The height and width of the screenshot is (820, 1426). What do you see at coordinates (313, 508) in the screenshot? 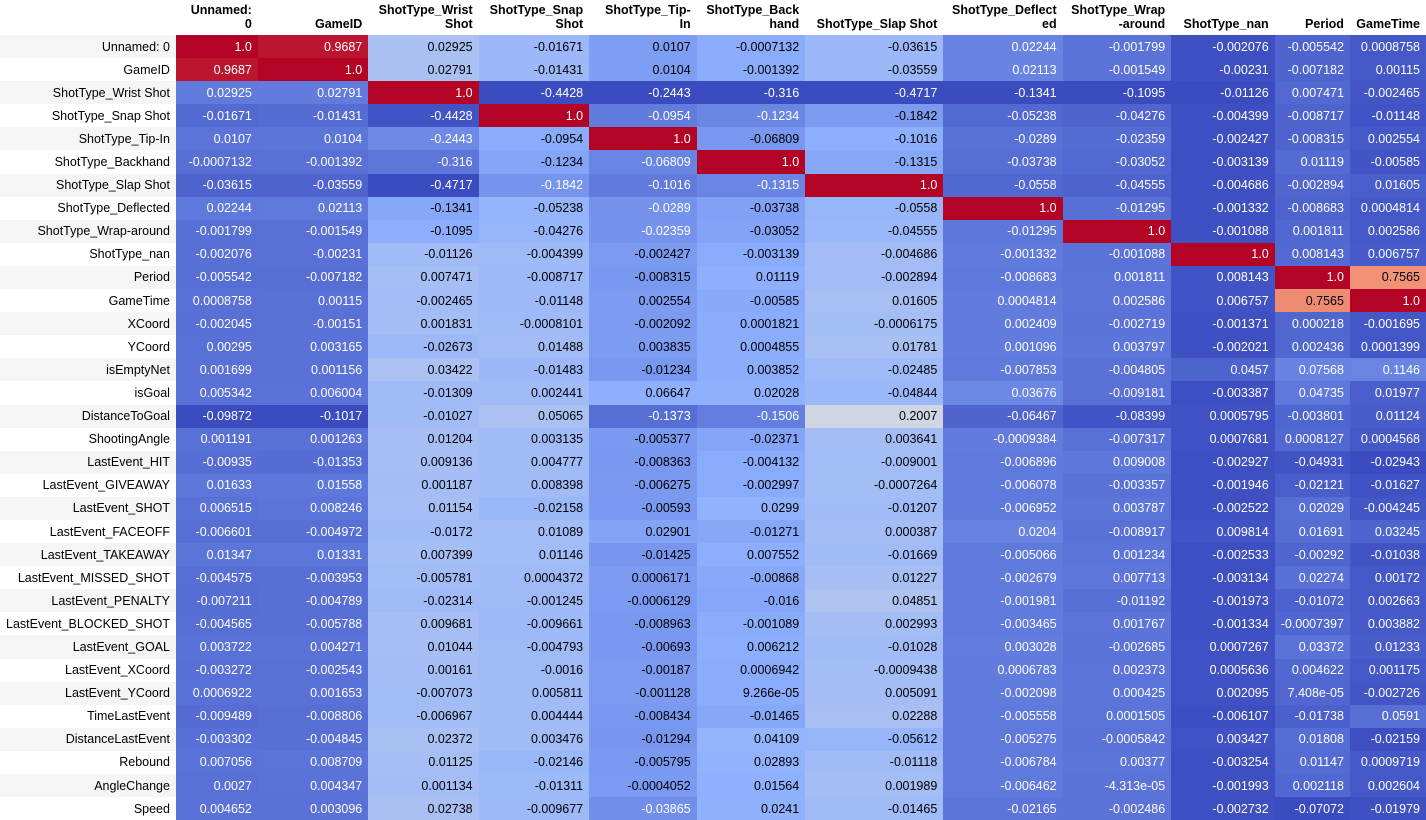
I see `table-cell: 0.008246` at bounding box center [313, 508].